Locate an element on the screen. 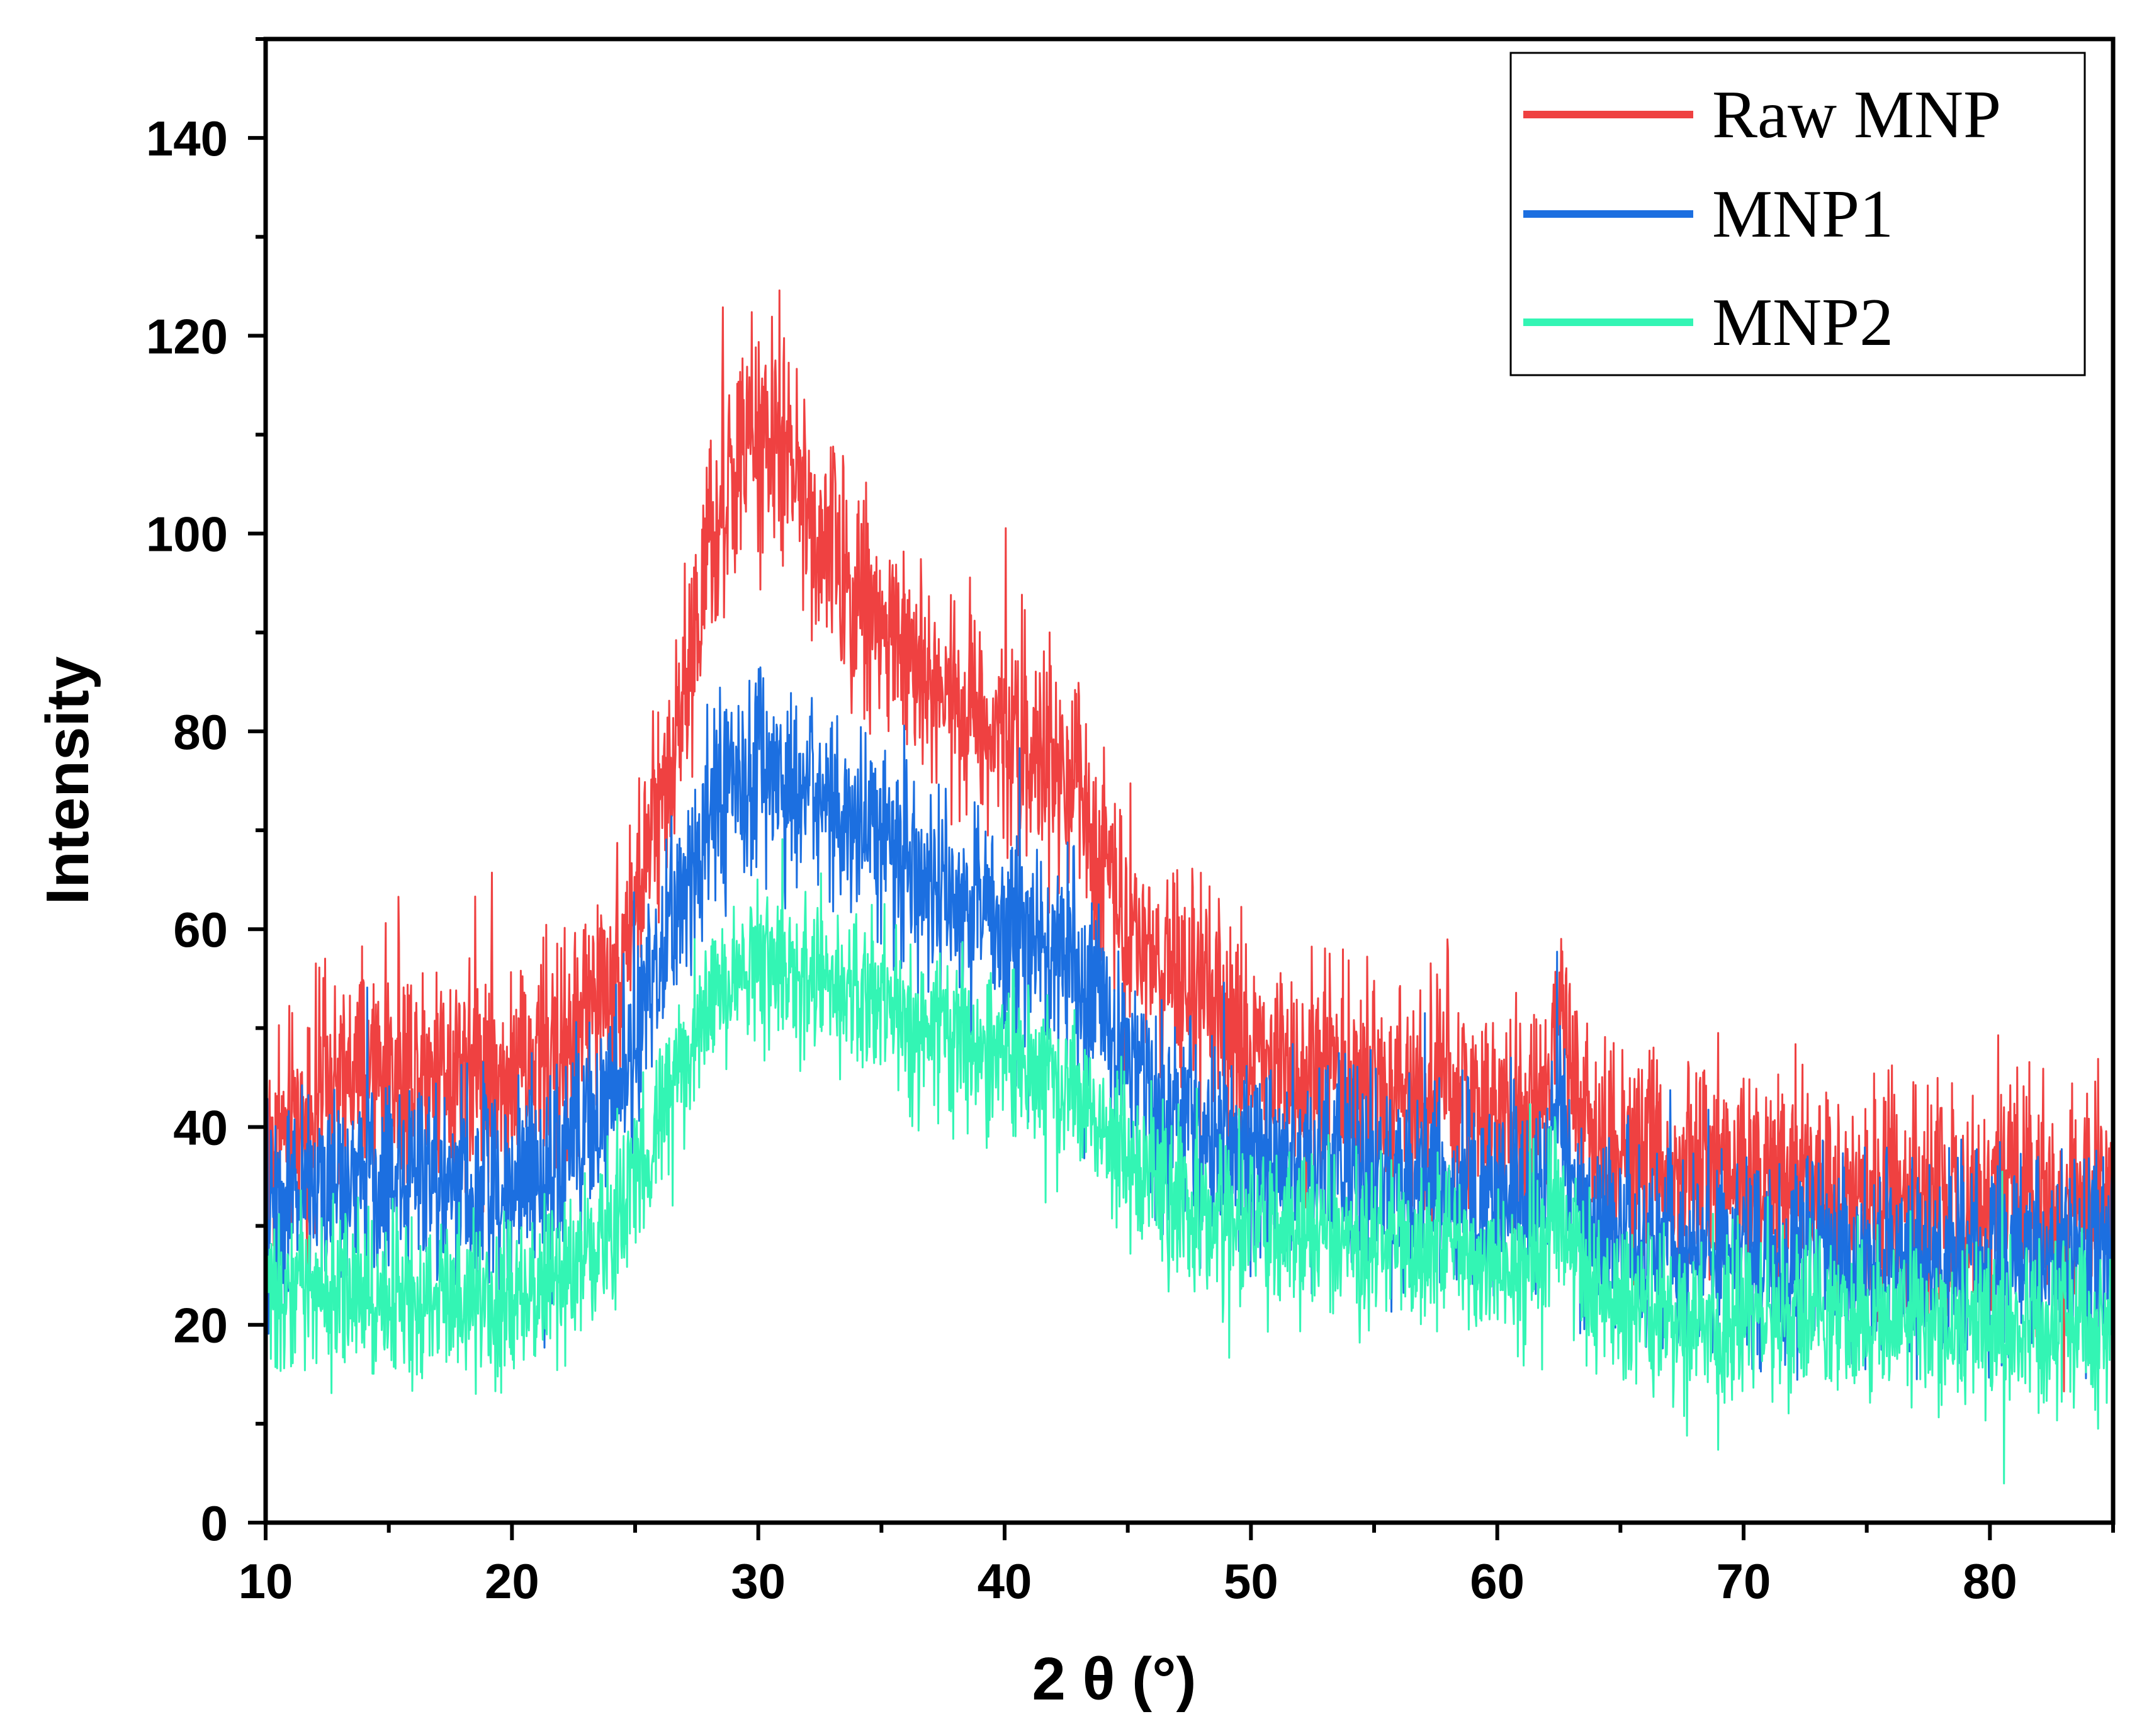  y-tick-label: 80 is located at coordinates (200, 732).